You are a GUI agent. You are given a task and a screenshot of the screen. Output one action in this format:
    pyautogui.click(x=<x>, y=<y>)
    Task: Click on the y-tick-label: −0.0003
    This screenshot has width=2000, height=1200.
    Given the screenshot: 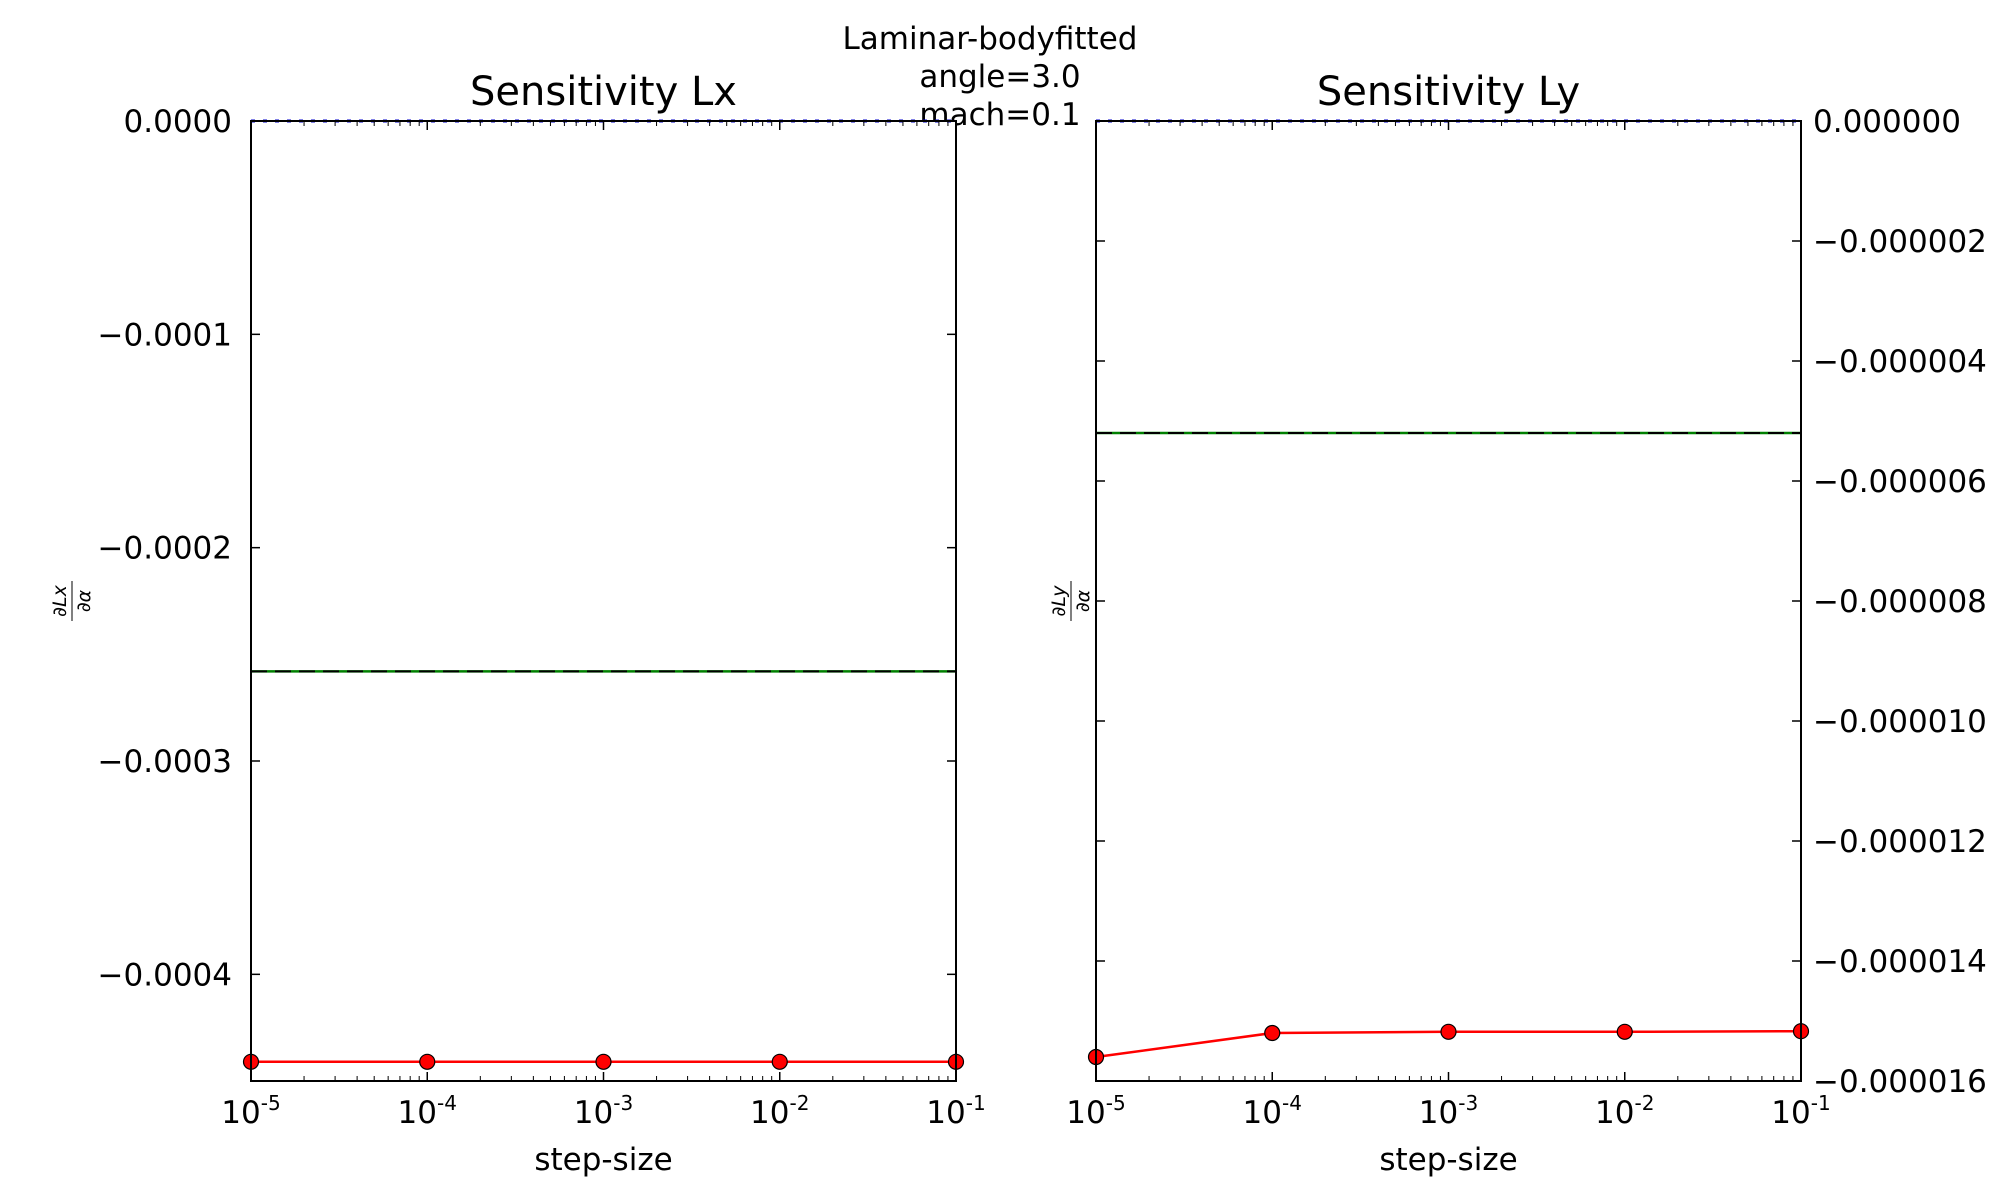 What is the action you would take?
    pyautogui.click(x=165, y=762)
    